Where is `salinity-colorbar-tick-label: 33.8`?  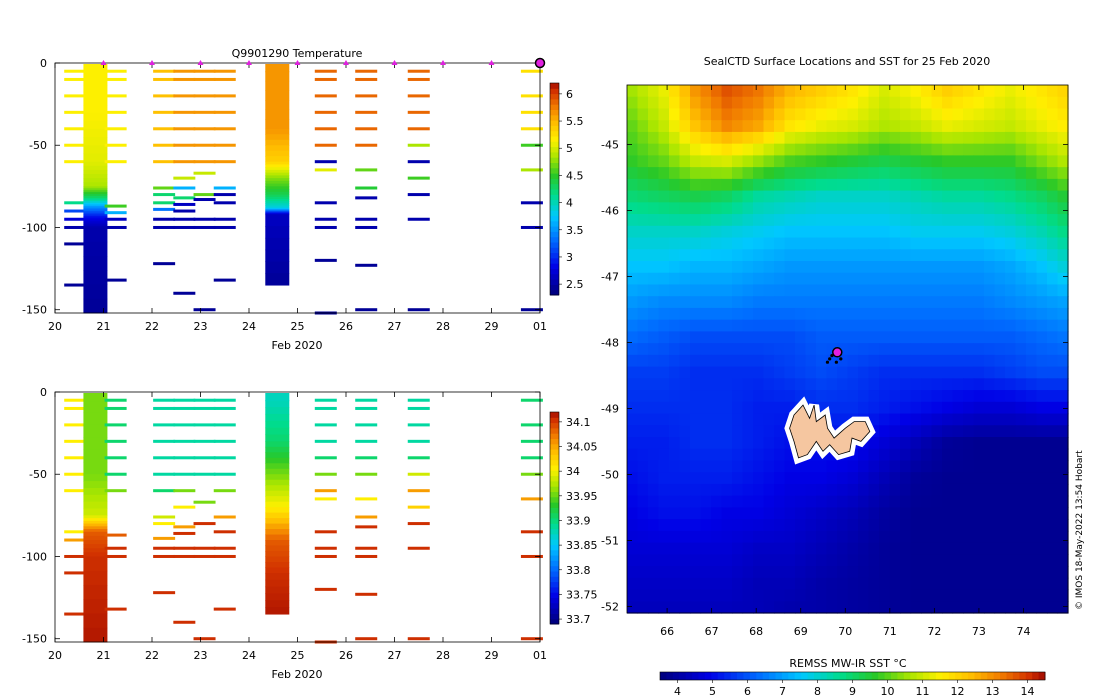 salinity-colorbar-tick-label: 33.8 is located at coordinates (578, 570).